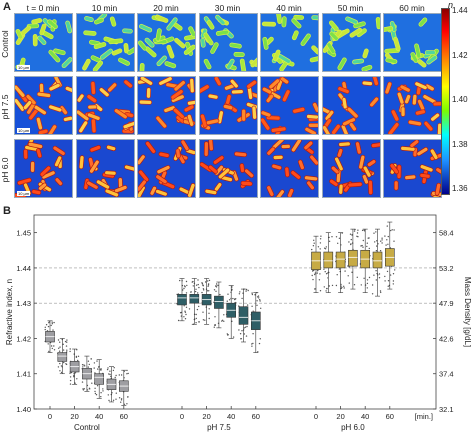 The width and height of the screenshot is (474, 435). Describe the element at coordinates (24, 67) in the screenshot. I see `scale-bar-label: 10 µm` at that location.